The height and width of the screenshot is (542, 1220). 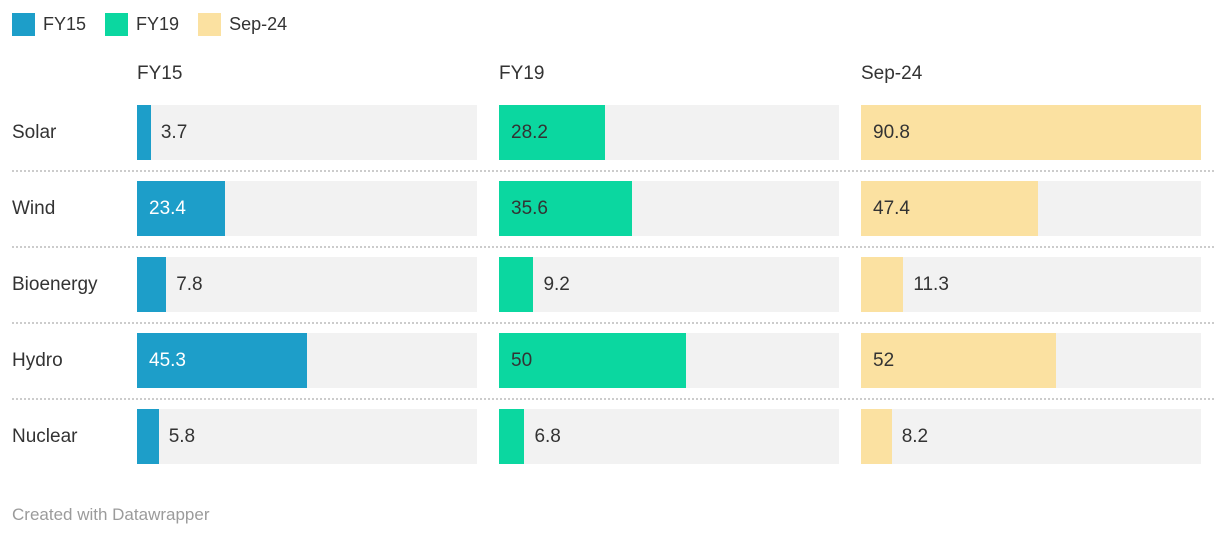 I want to click on bar-cell: 23.4, so click(x=307, y=208).